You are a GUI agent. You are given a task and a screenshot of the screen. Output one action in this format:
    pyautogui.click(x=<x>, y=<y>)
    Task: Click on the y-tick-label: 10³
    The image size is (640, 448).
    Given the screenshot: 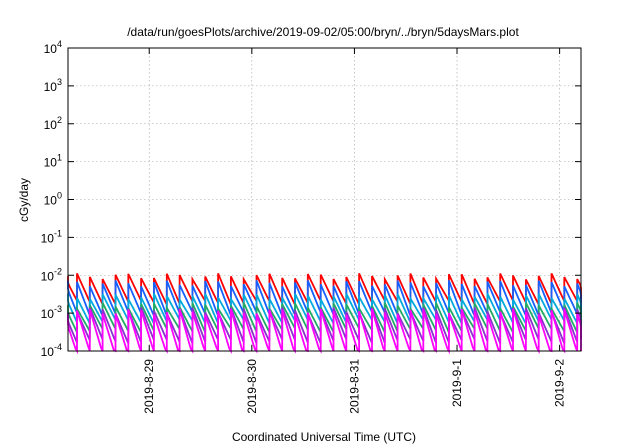 What is the action you would take?
    pyautogui.click(x=53, y=85)
    